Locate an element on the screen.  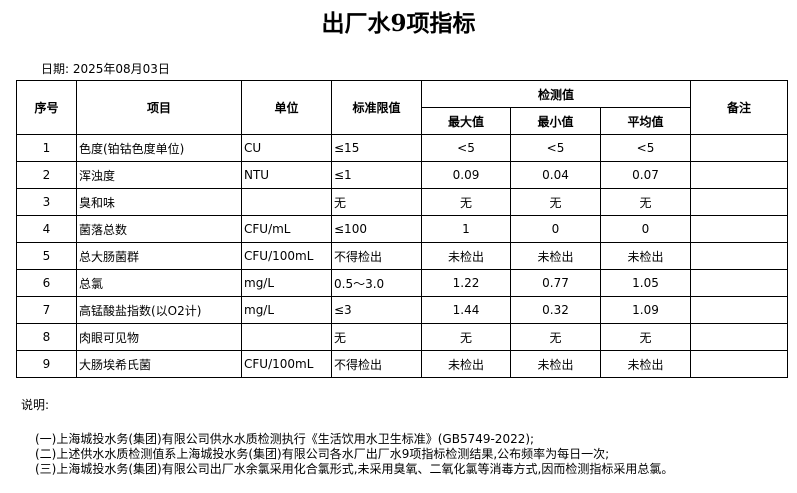
cell-item: 肉眼可见物 is located at coordinates (159, 337).